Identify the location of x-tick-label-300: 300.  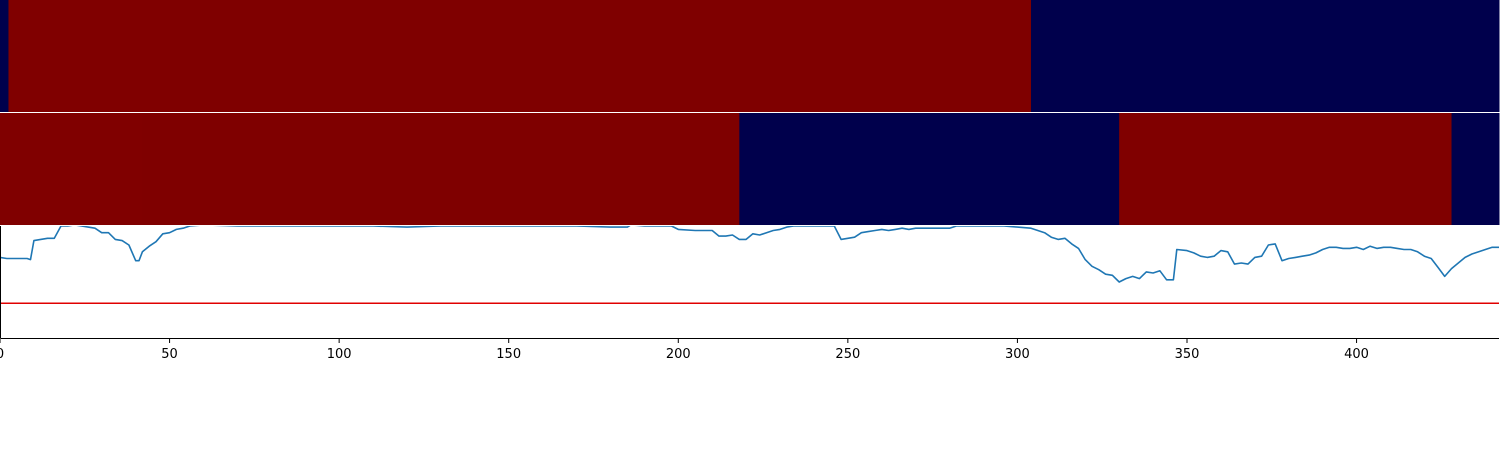
(1017, 354).